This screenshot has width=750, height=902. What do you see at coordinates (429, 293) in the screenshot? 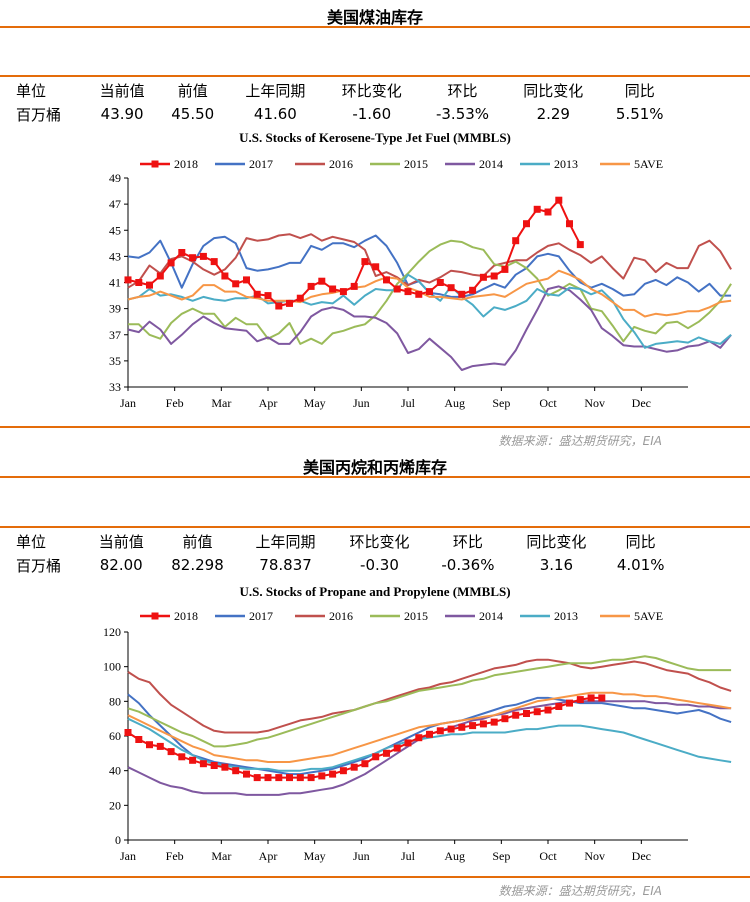
I see `series-line-5ave` at bounding box center [429, 293].